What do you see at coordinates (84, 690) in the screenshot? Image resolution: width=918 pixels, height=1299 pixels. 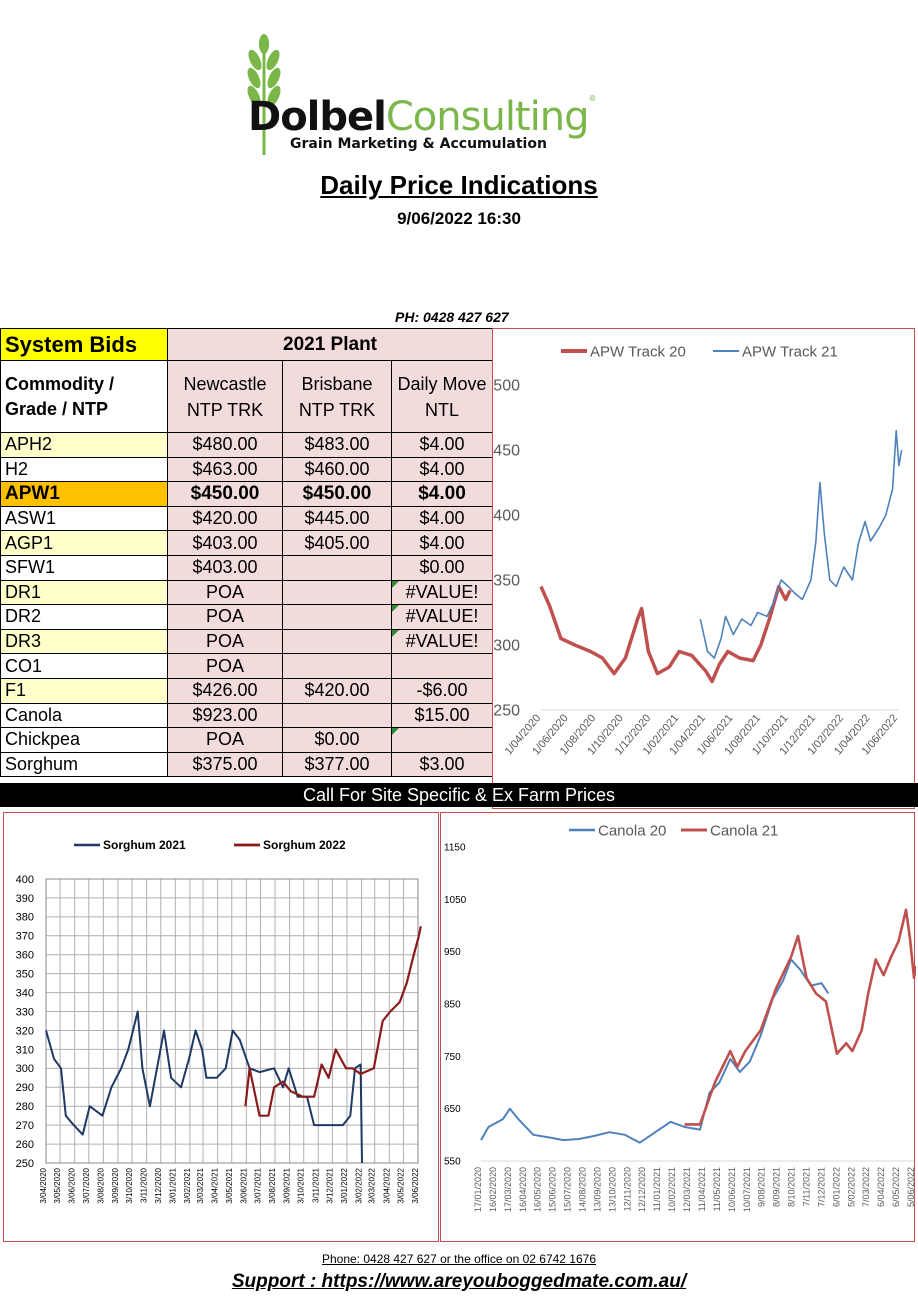 I see `commodity-name: F1` at bounding box center [84, 690].